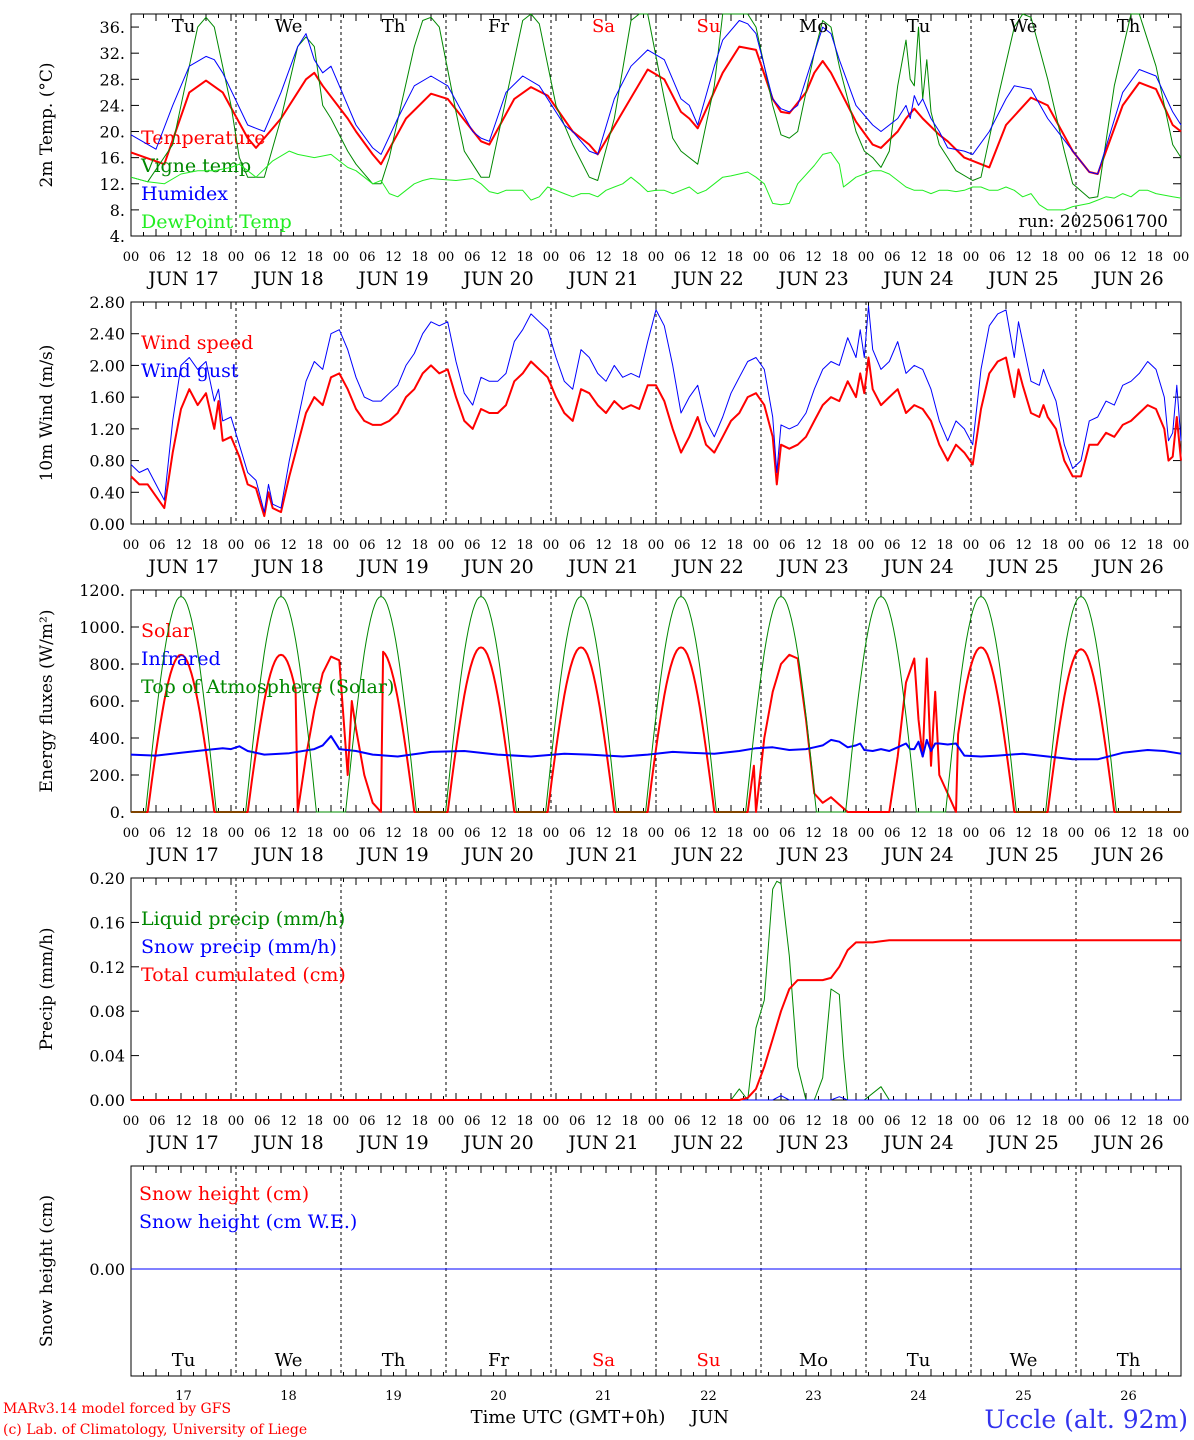  Describe the element at coordinates (117, 1409) in the screenshot. I see `footer-model-line: MARv3.14 model forced by GFS` at that location.